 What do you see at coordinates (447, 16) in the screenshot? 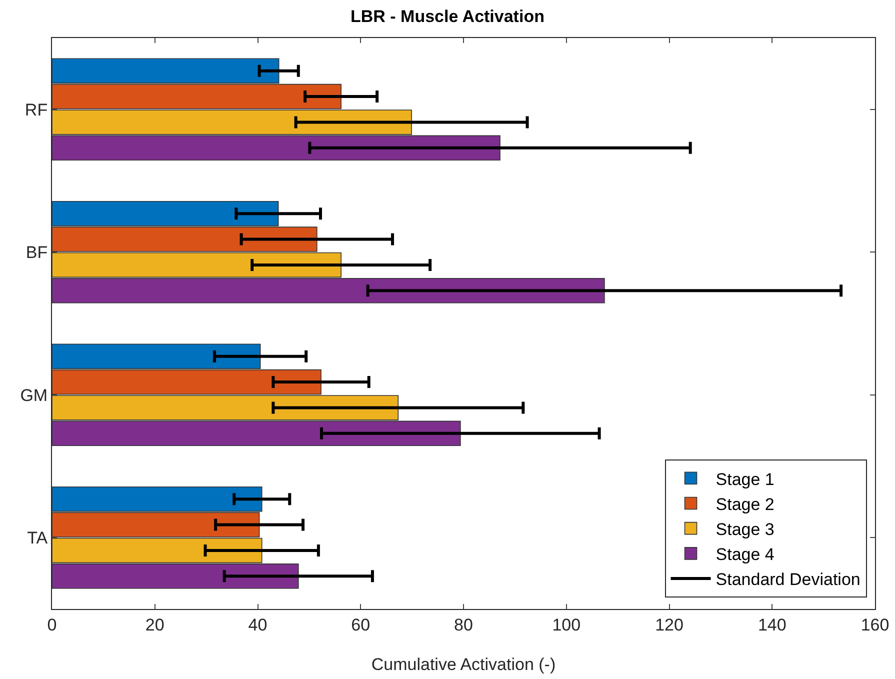
I see `chart-title: LBR - Muscle Activation` at bounding box center [447, 16].